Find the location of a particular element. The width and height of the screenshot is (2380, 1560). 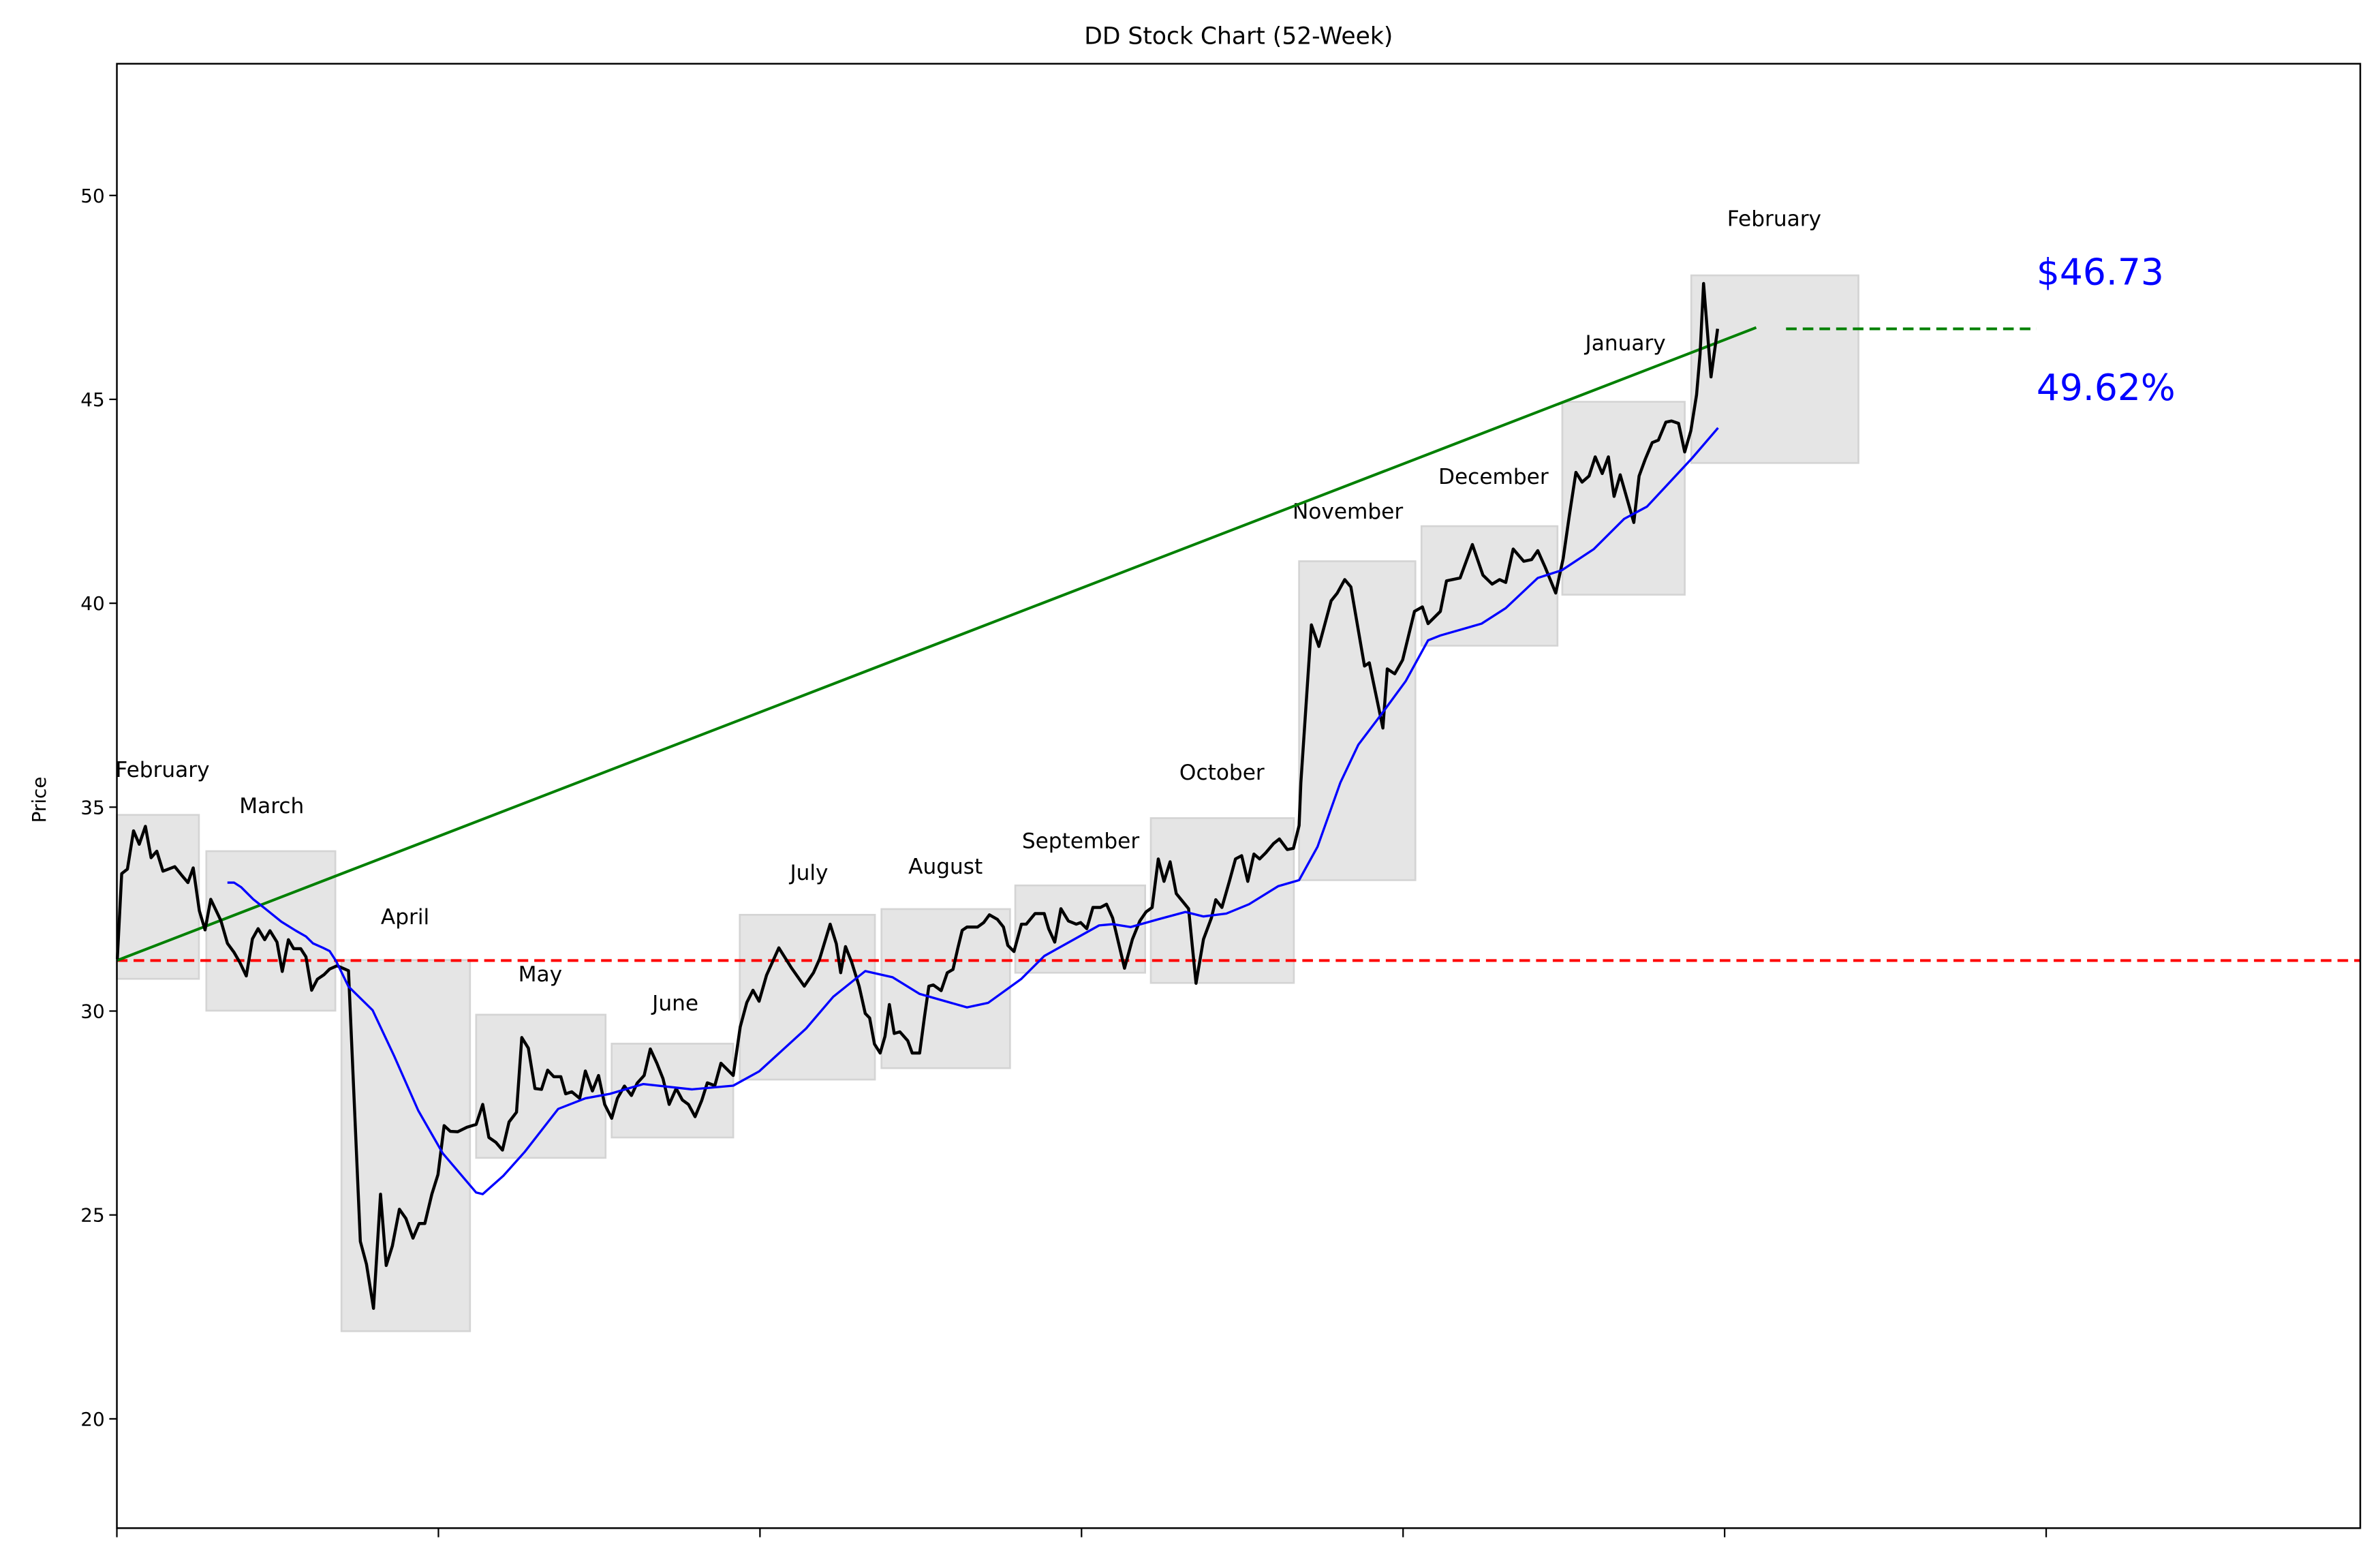

month-label: November is located at coordinates (1348, 512).